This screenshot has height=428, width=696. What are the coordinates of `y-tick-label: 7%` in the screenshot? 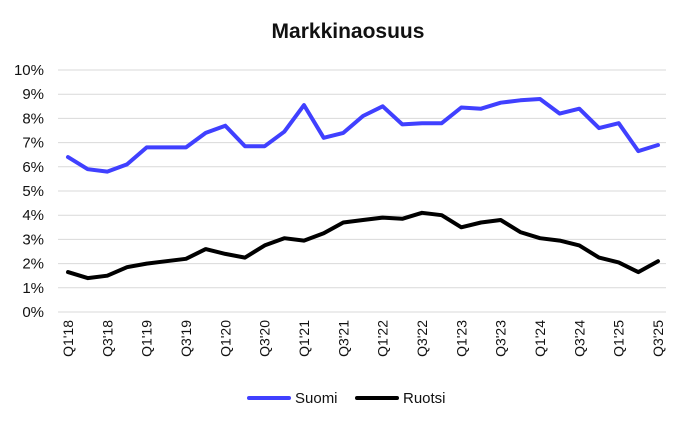 It's located at (33, 143).